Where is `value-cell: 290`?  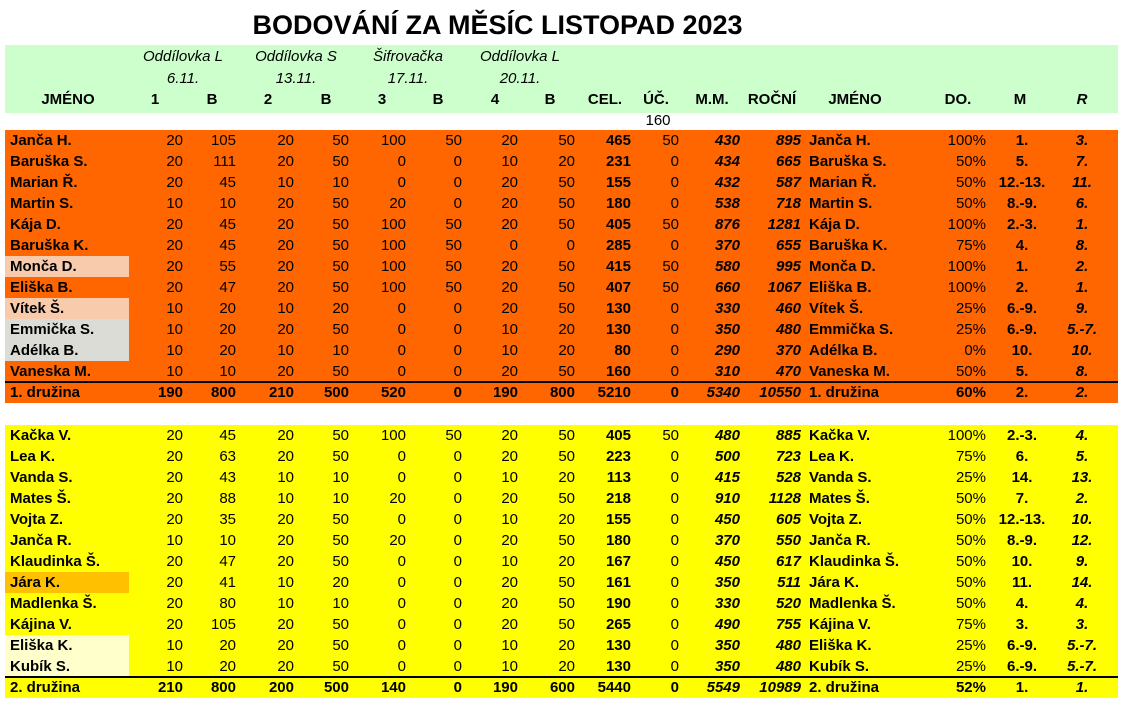
value-cell: 290 is located at coordinates (727, 350).